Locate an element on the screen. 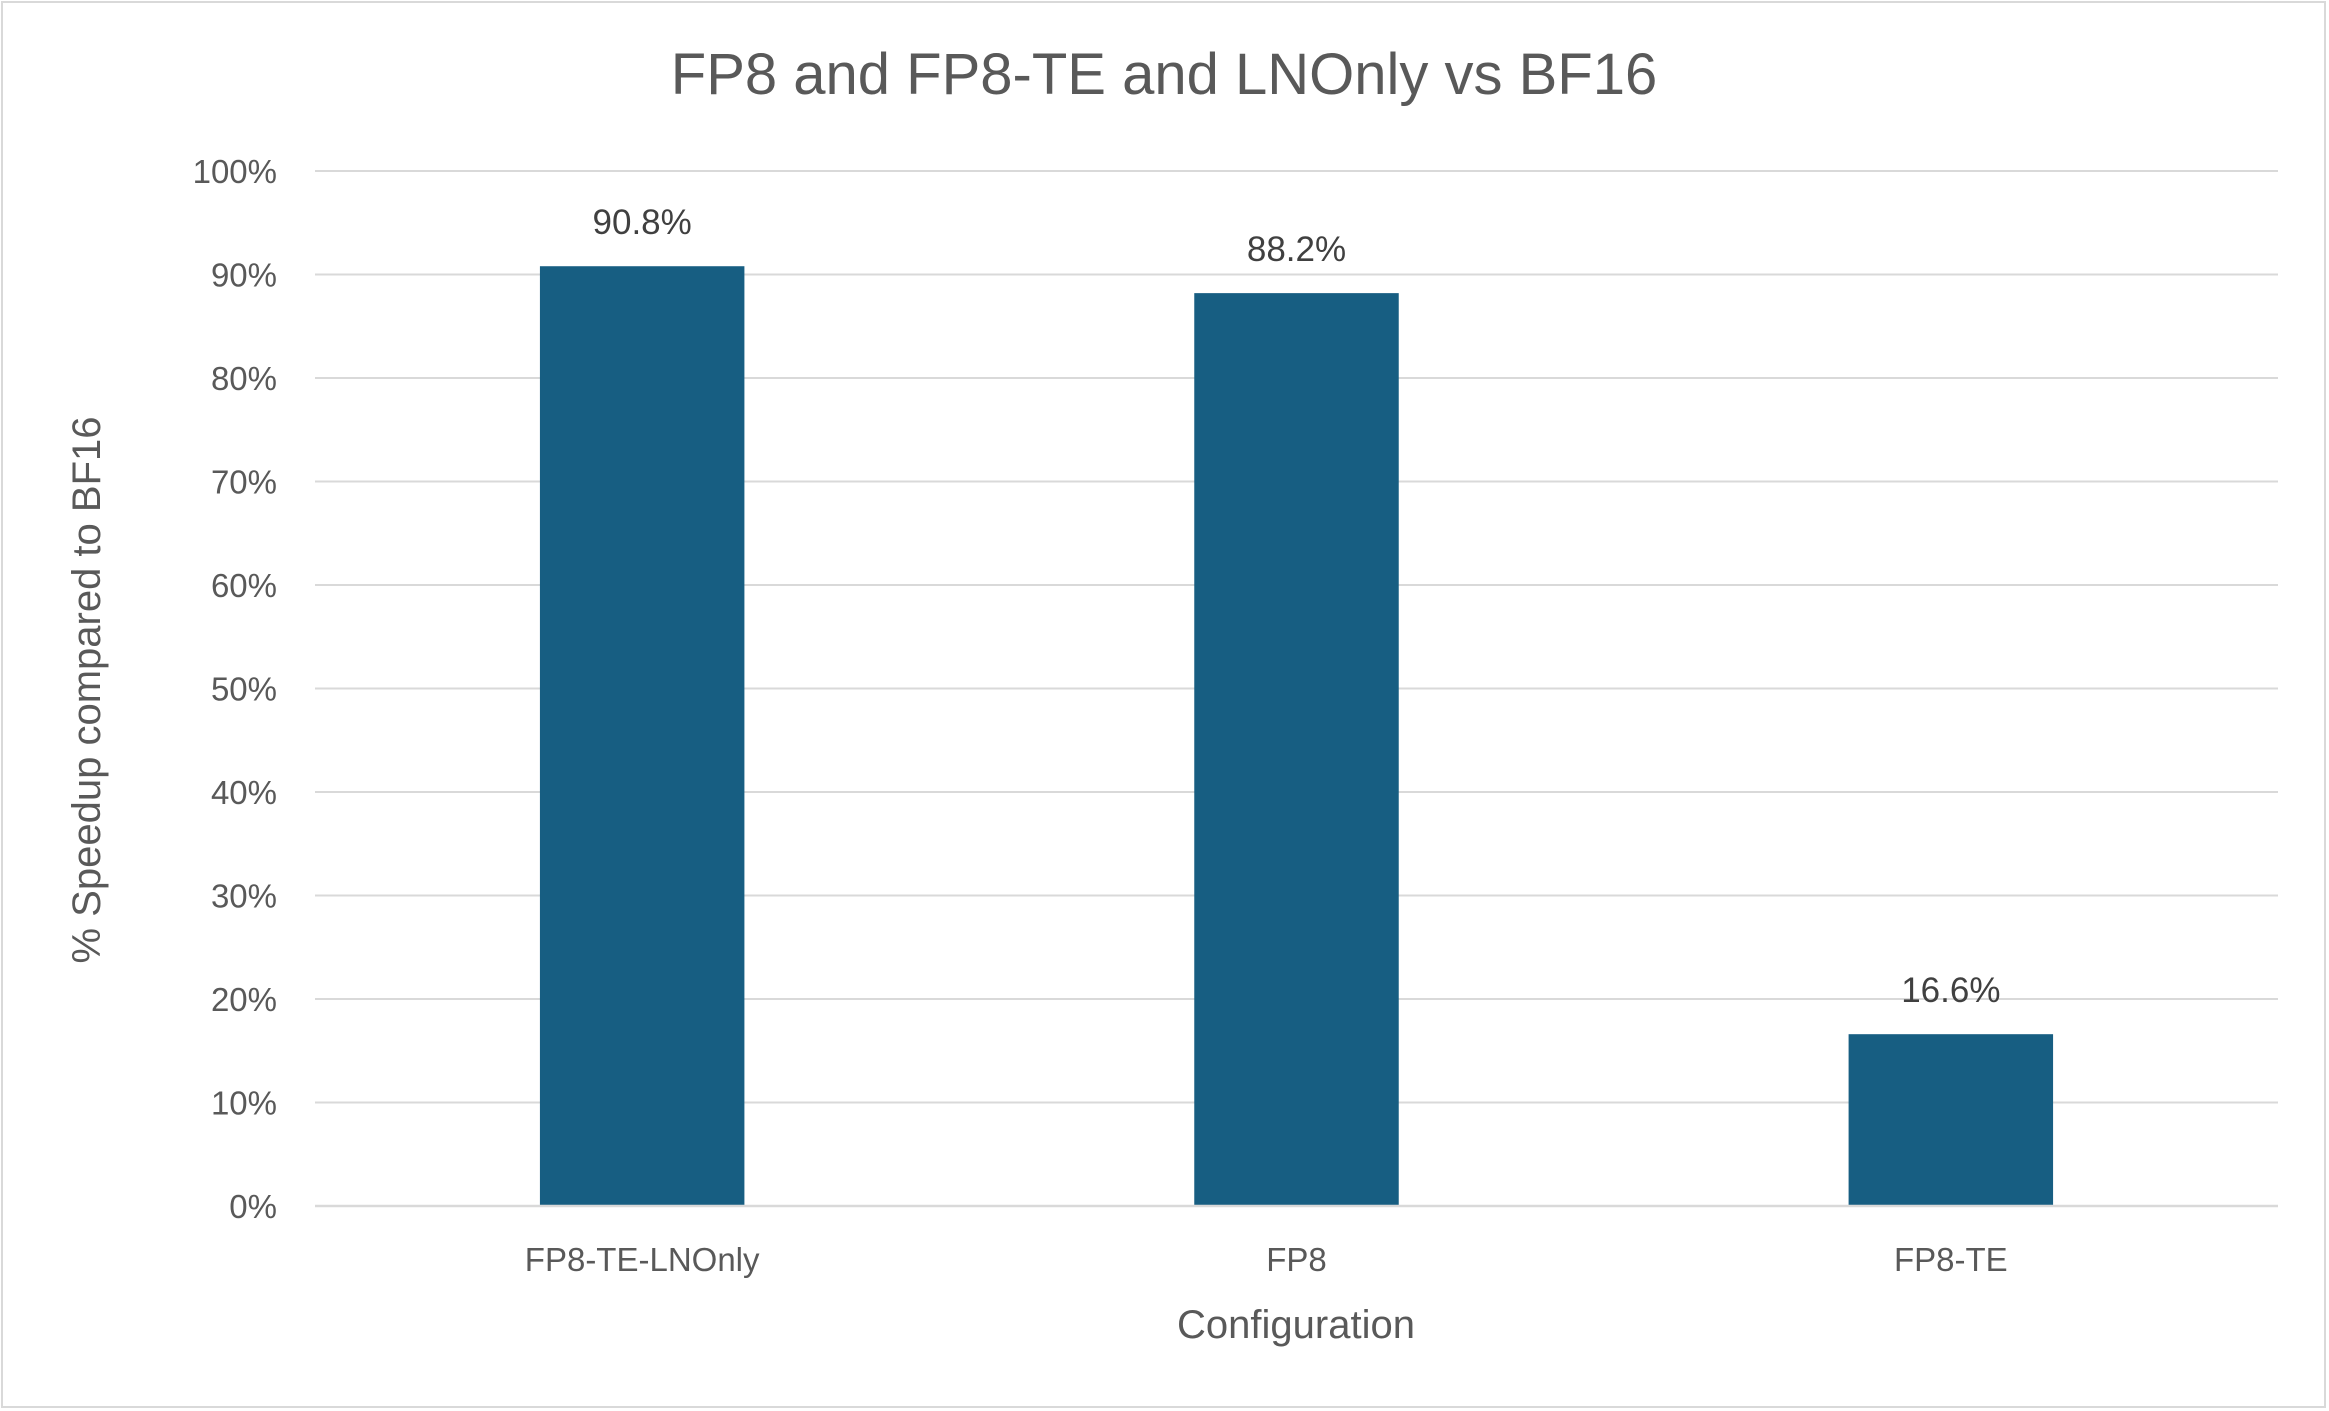 The image size is (2329, 1411). y-tick-label: 90% is located at coordinates (244, 275).